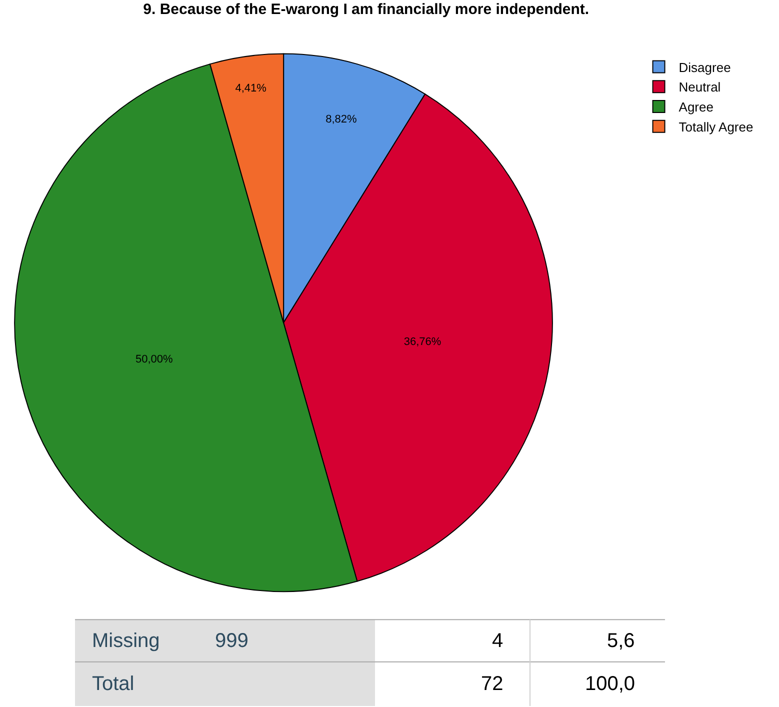  What do you see at coordinates (696, 107) in the screenshot?
I see `legend-label: Agree` at bounding box center [696, 107].